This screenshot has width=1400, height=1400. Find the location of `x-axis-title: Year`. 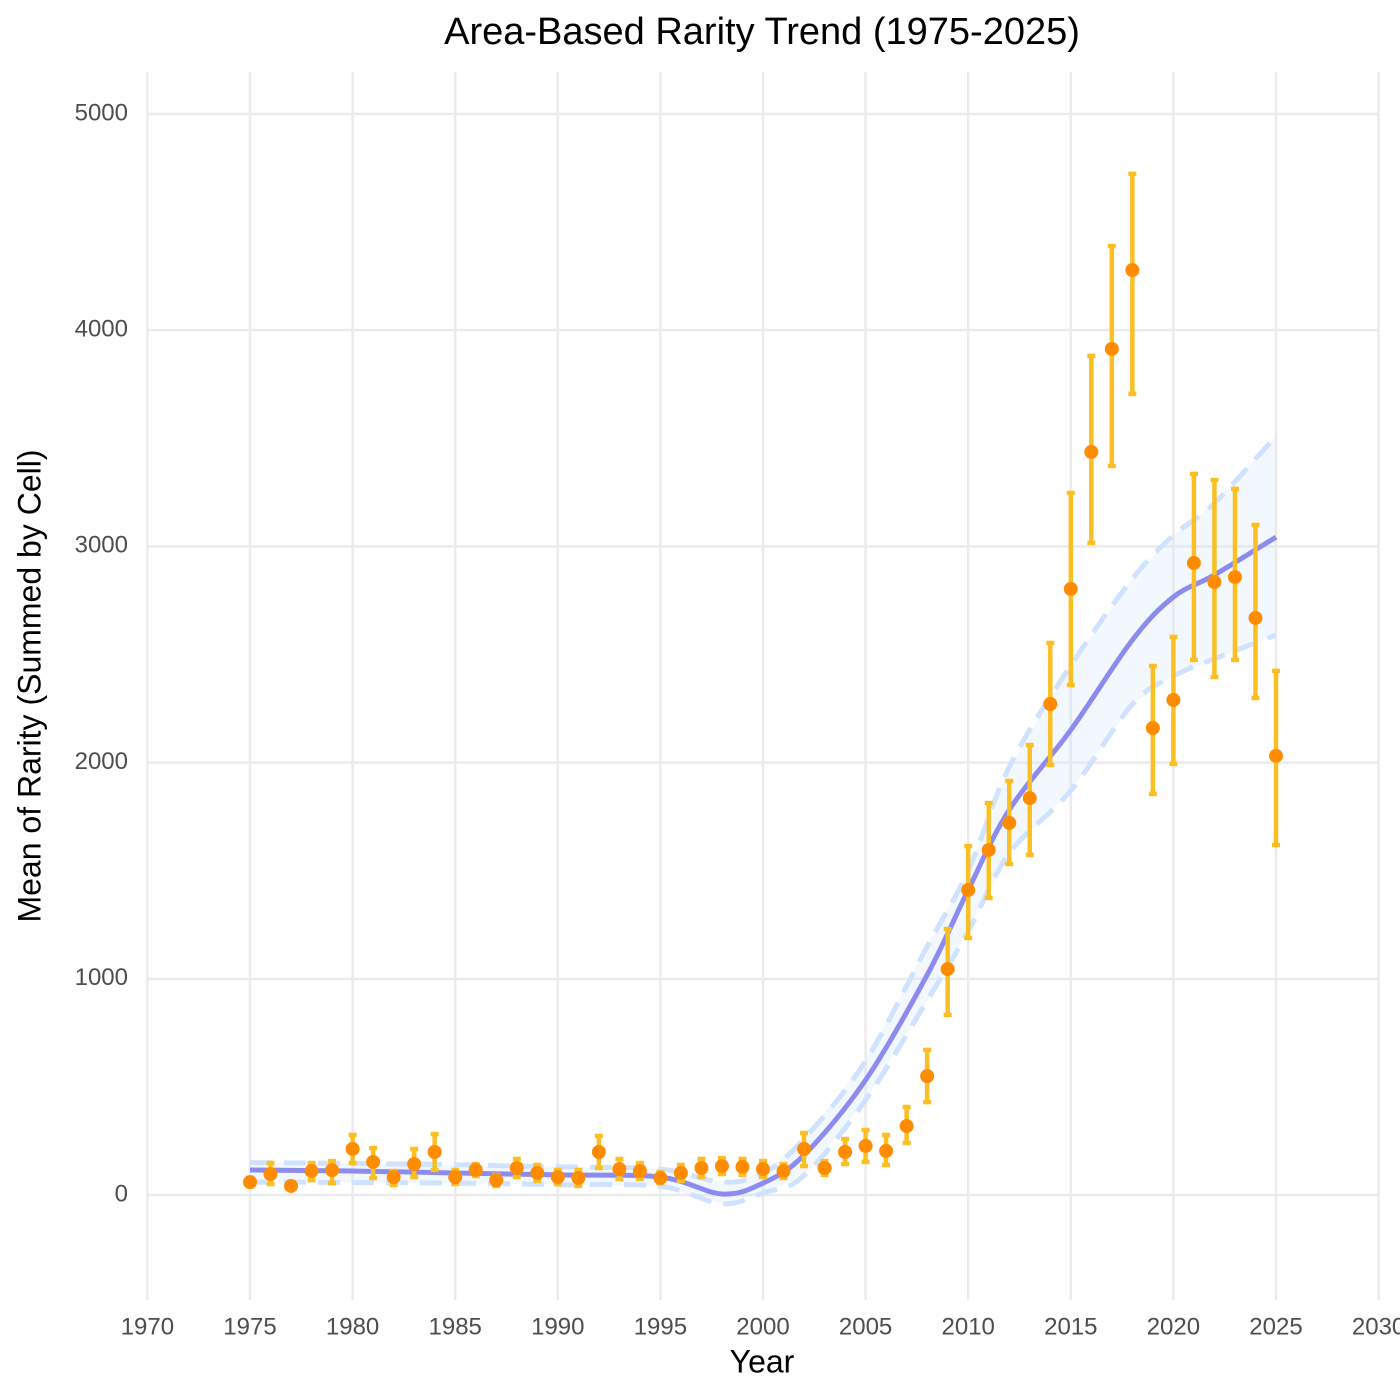

x-axis-title: Year is located at coordinates (762, 1361).